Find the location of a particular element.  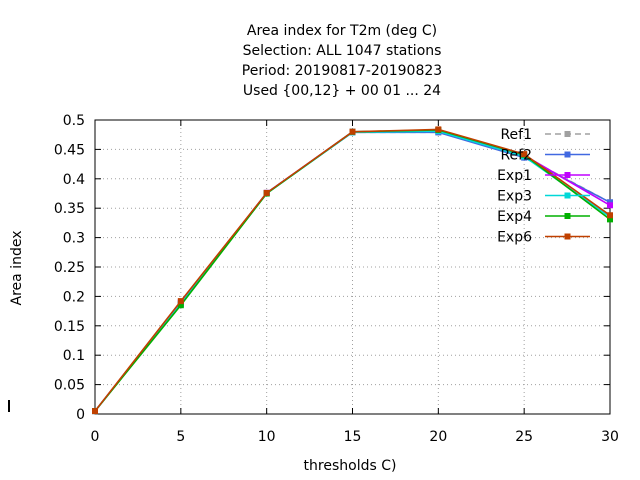

legend-entry: Ref2 is located at coordinates (545, 156).